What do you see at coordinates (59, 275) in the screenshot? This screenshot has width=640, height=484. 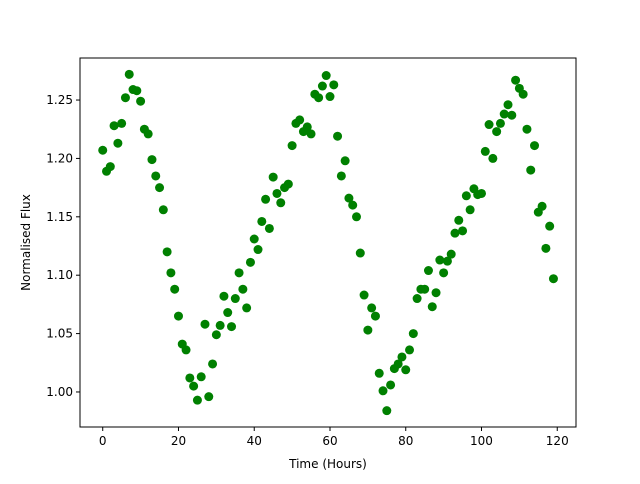 I see `y-tick-label: 1.10` at bounding box center [59, 275].